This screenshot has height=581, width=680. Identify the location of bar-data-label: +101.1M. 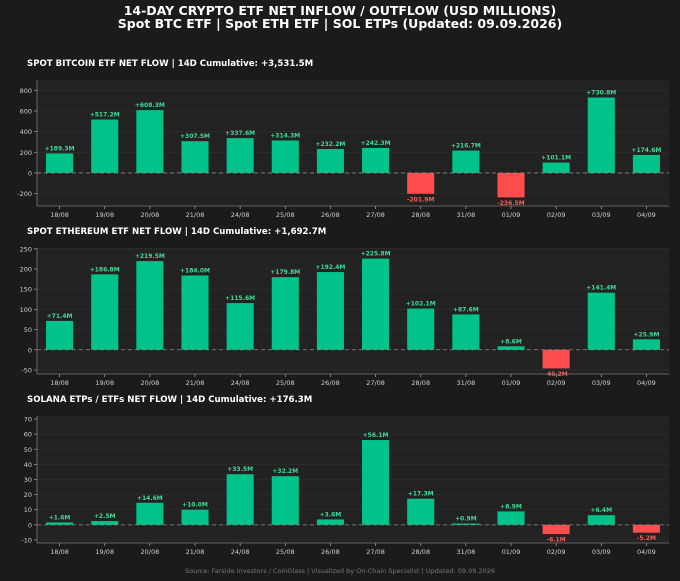
(556, 158).